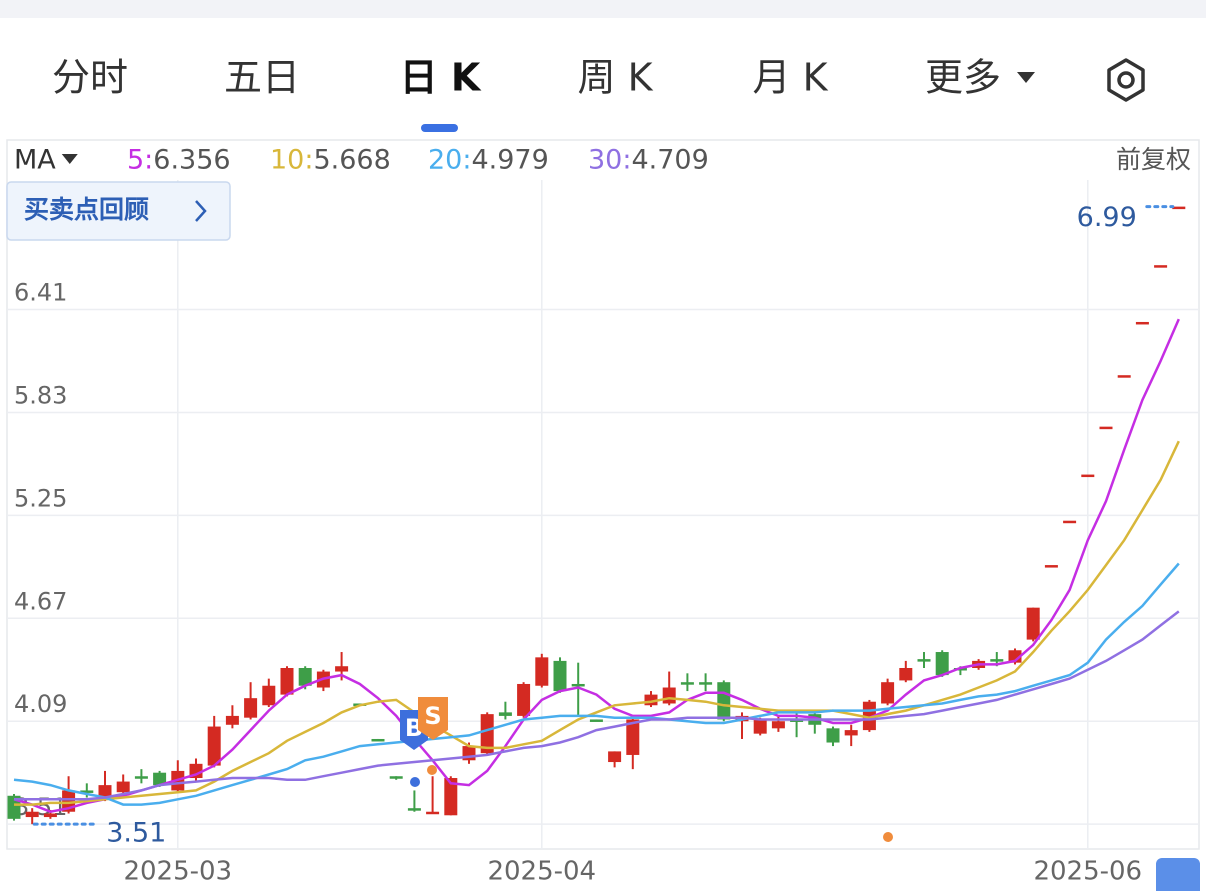 The width and height of the screenshot is (1206, 891). Describe the element at coordinates (351, 160) in the screenshot. I see `legend-value: 5.668` at that location.